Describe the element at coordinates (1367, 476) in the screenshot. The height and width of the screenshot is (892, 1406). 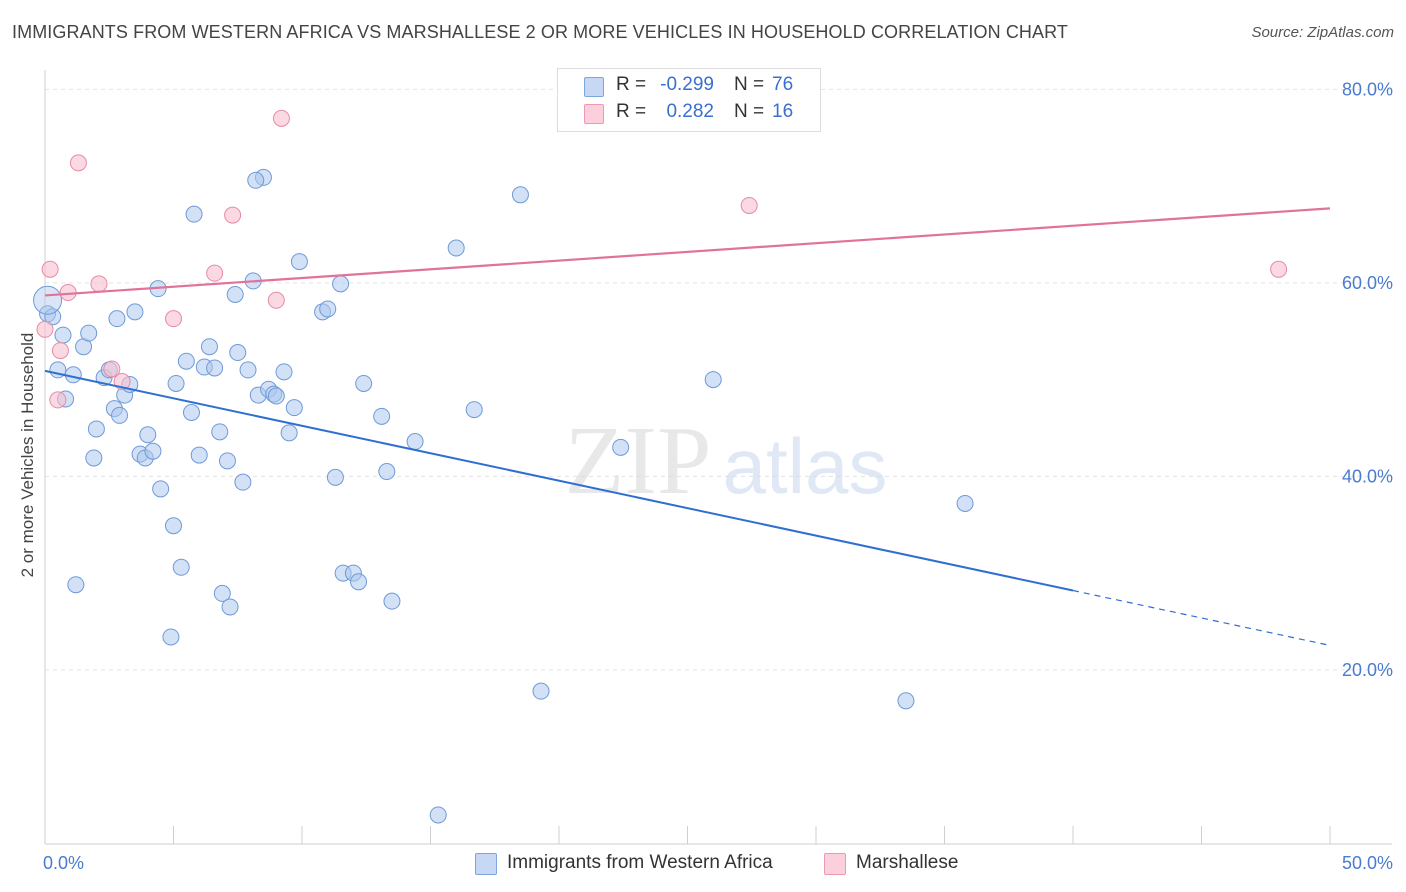
I see `y-tick-label: 40.0%` at that location.